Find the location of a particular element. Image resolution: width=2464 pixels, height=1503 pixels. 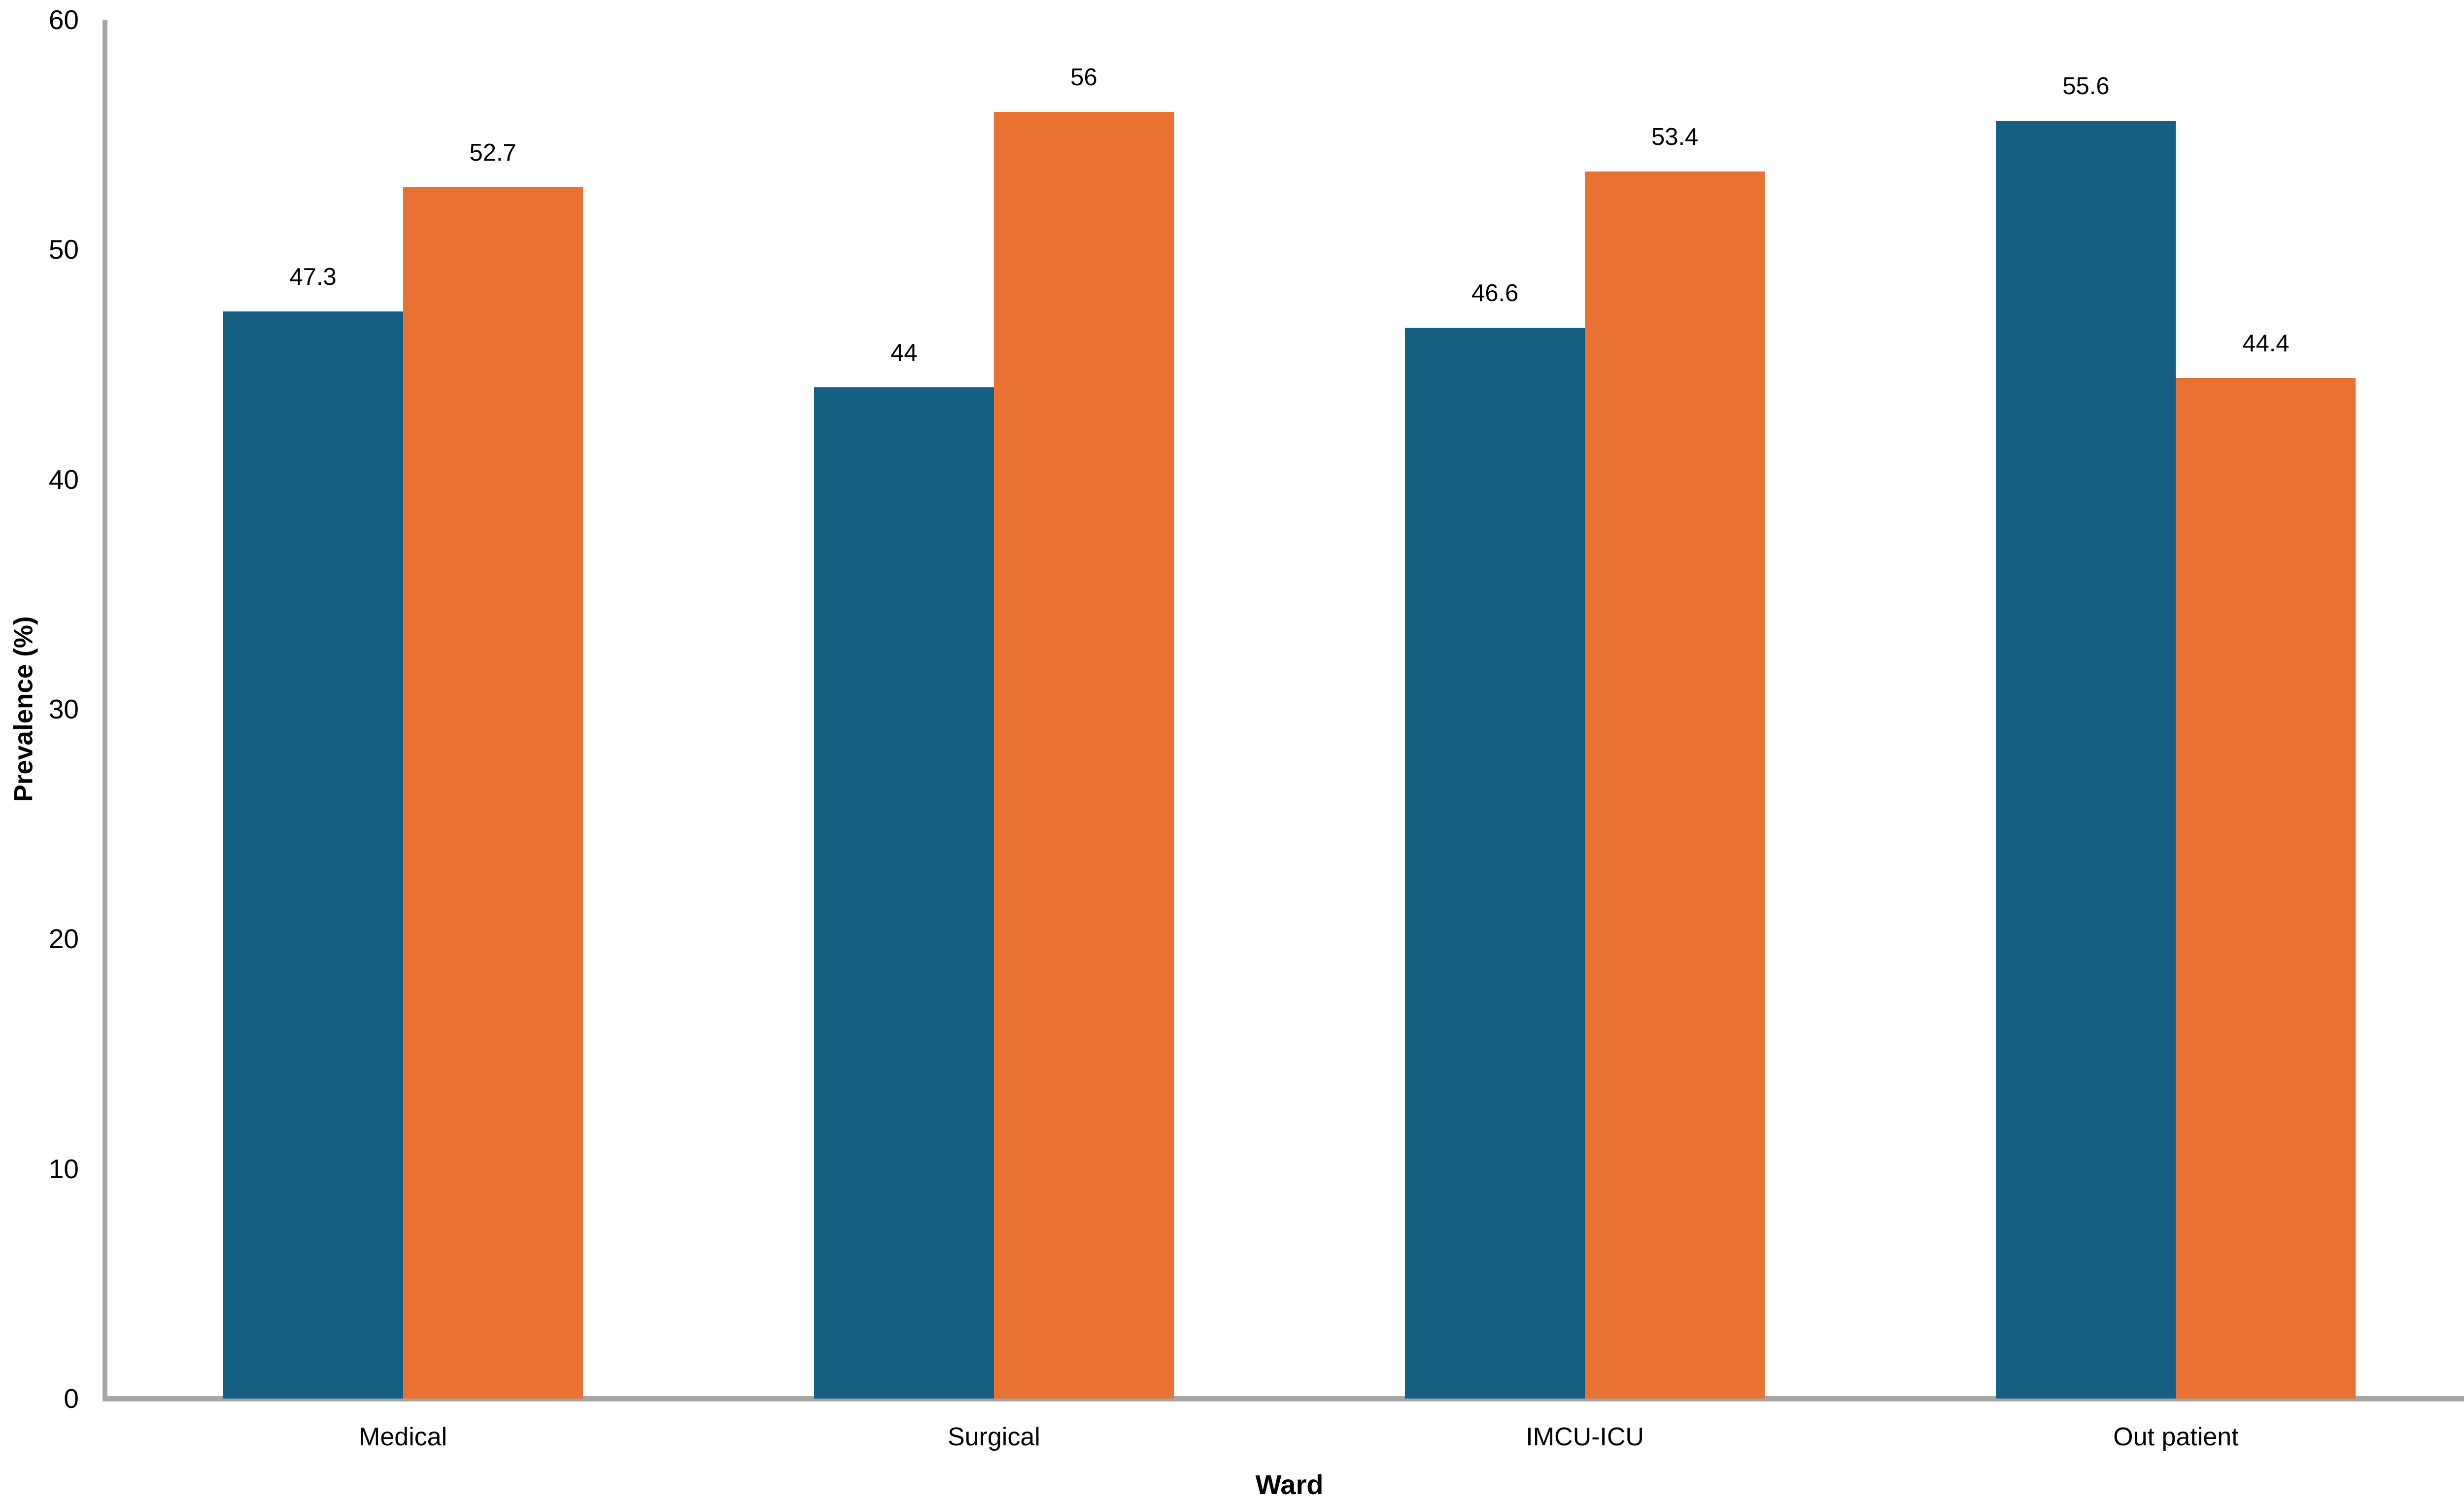

data-label-mrsa-out-patient: 44.4 is located at coordinates (2266, 343).